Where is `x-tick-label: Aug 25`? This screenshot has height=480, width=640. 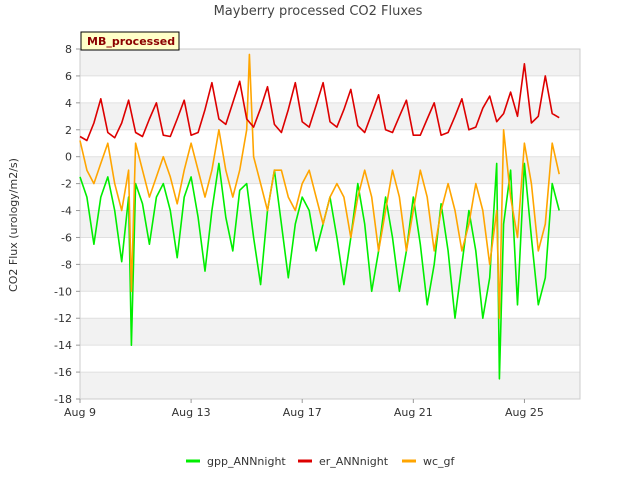
x-tick-label: Aug 25 is located at coordinates (524, 412).